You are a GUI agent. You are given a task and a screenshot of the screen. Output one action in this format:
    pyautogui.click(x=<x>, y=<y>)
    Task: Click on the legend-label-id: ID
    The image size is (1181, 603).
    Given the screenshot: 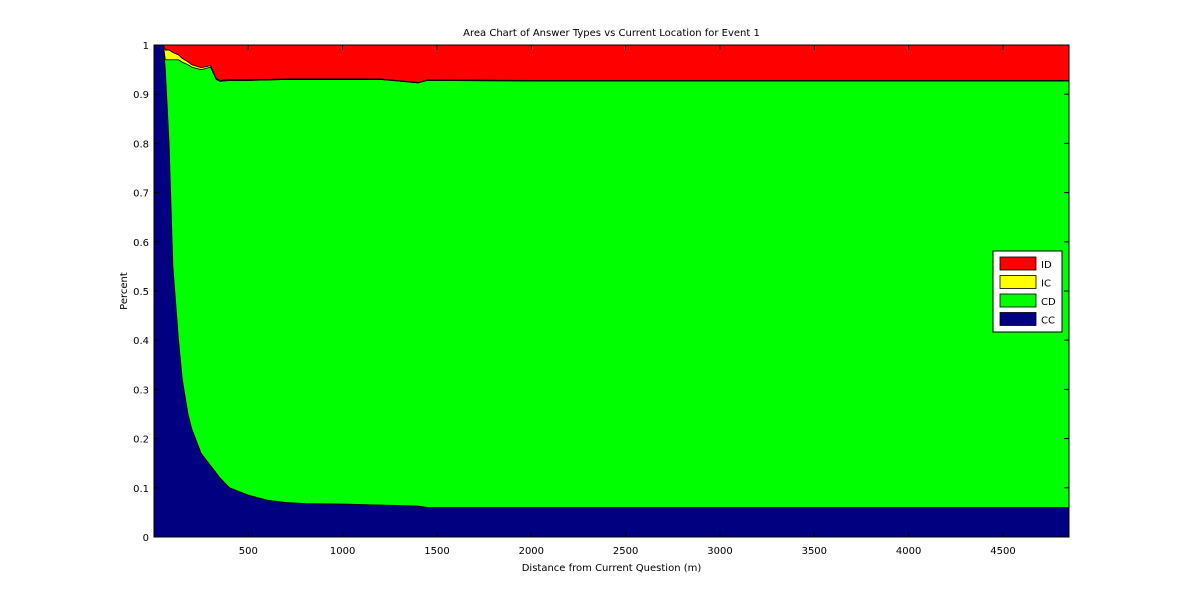 What is the action you would take?
    pyautogui.click(x=1046, y=265)
    